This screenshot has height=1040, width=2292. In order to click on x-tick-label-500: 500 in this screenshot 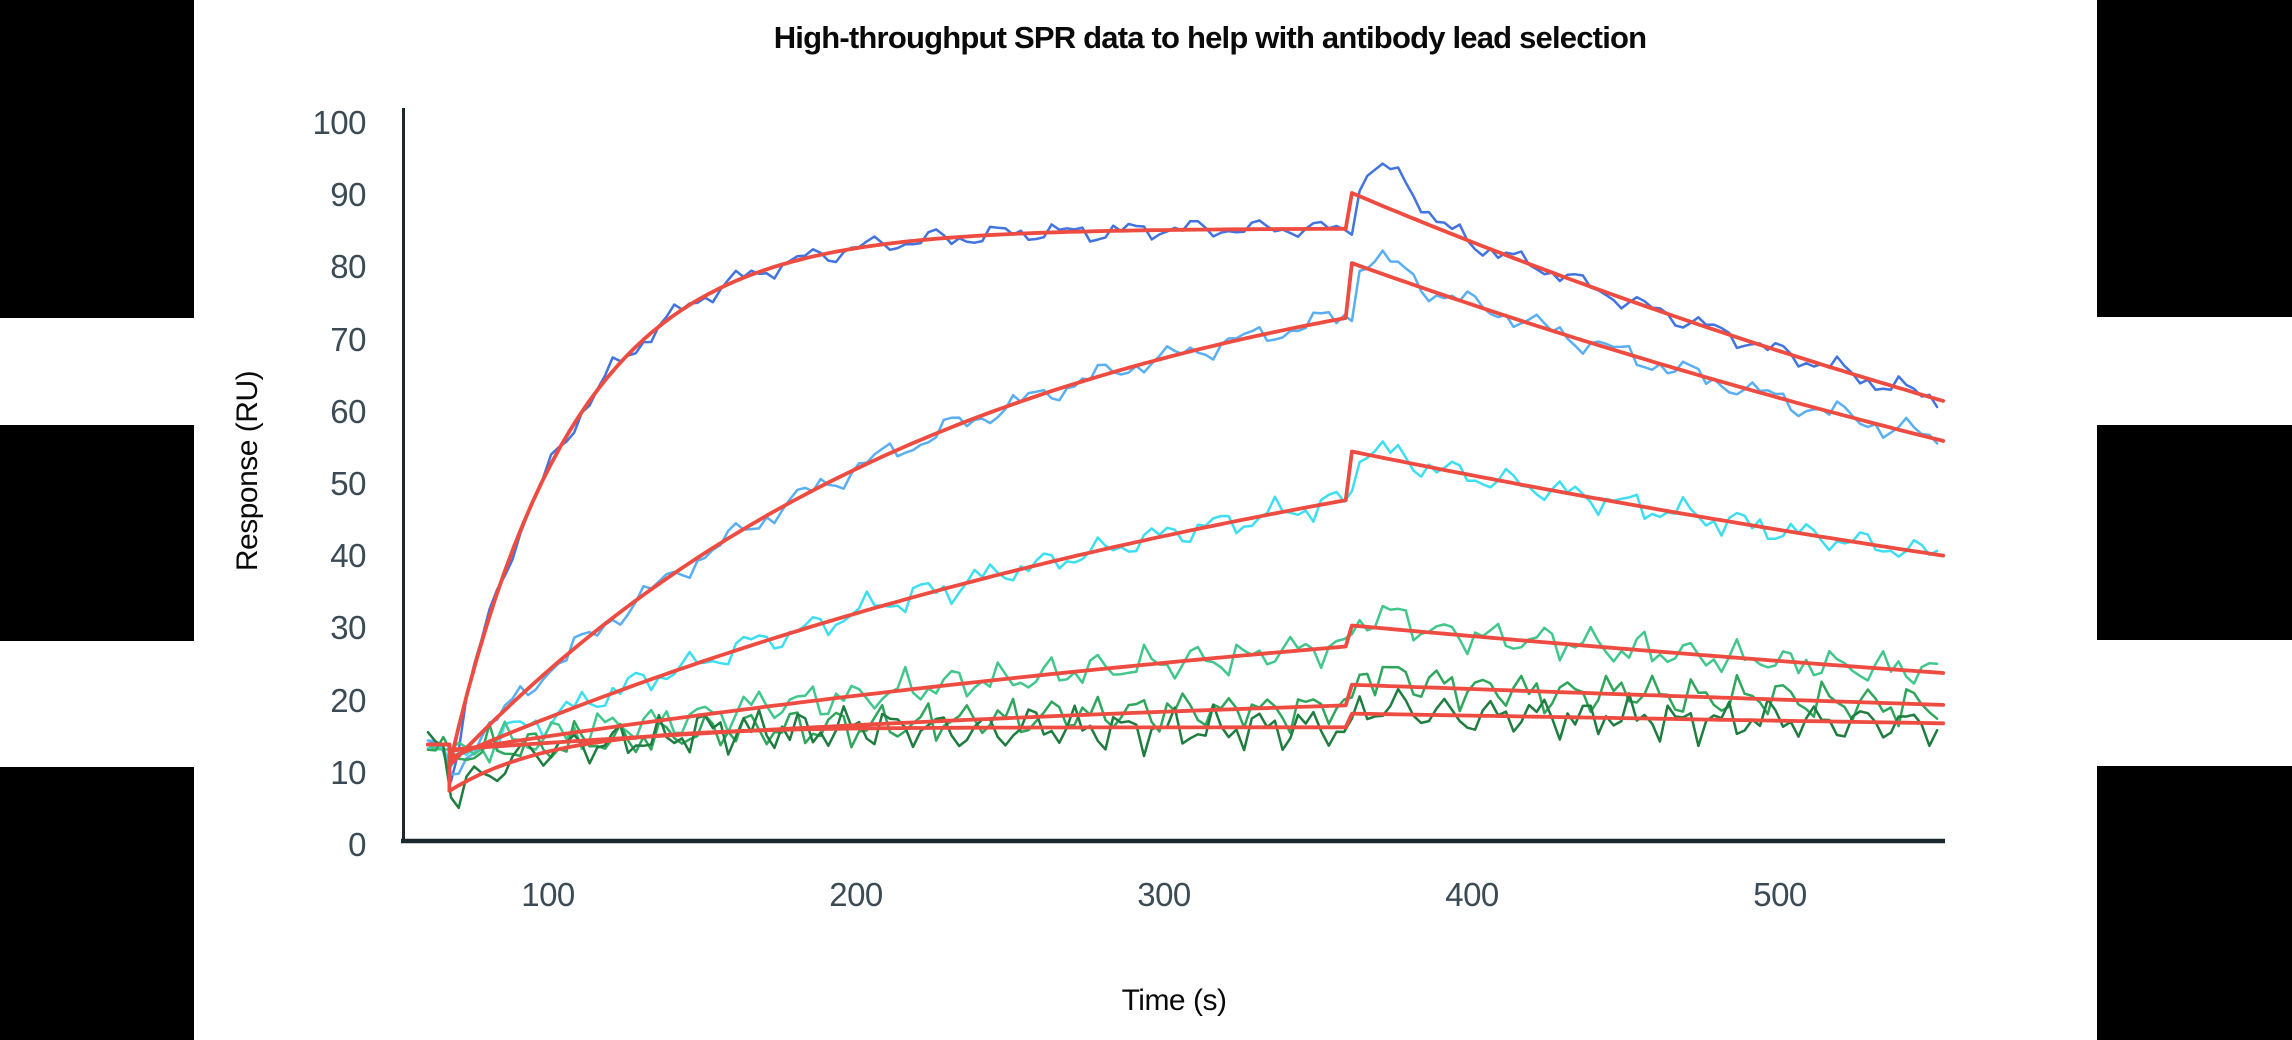, I will do `click(1780, 894)`.